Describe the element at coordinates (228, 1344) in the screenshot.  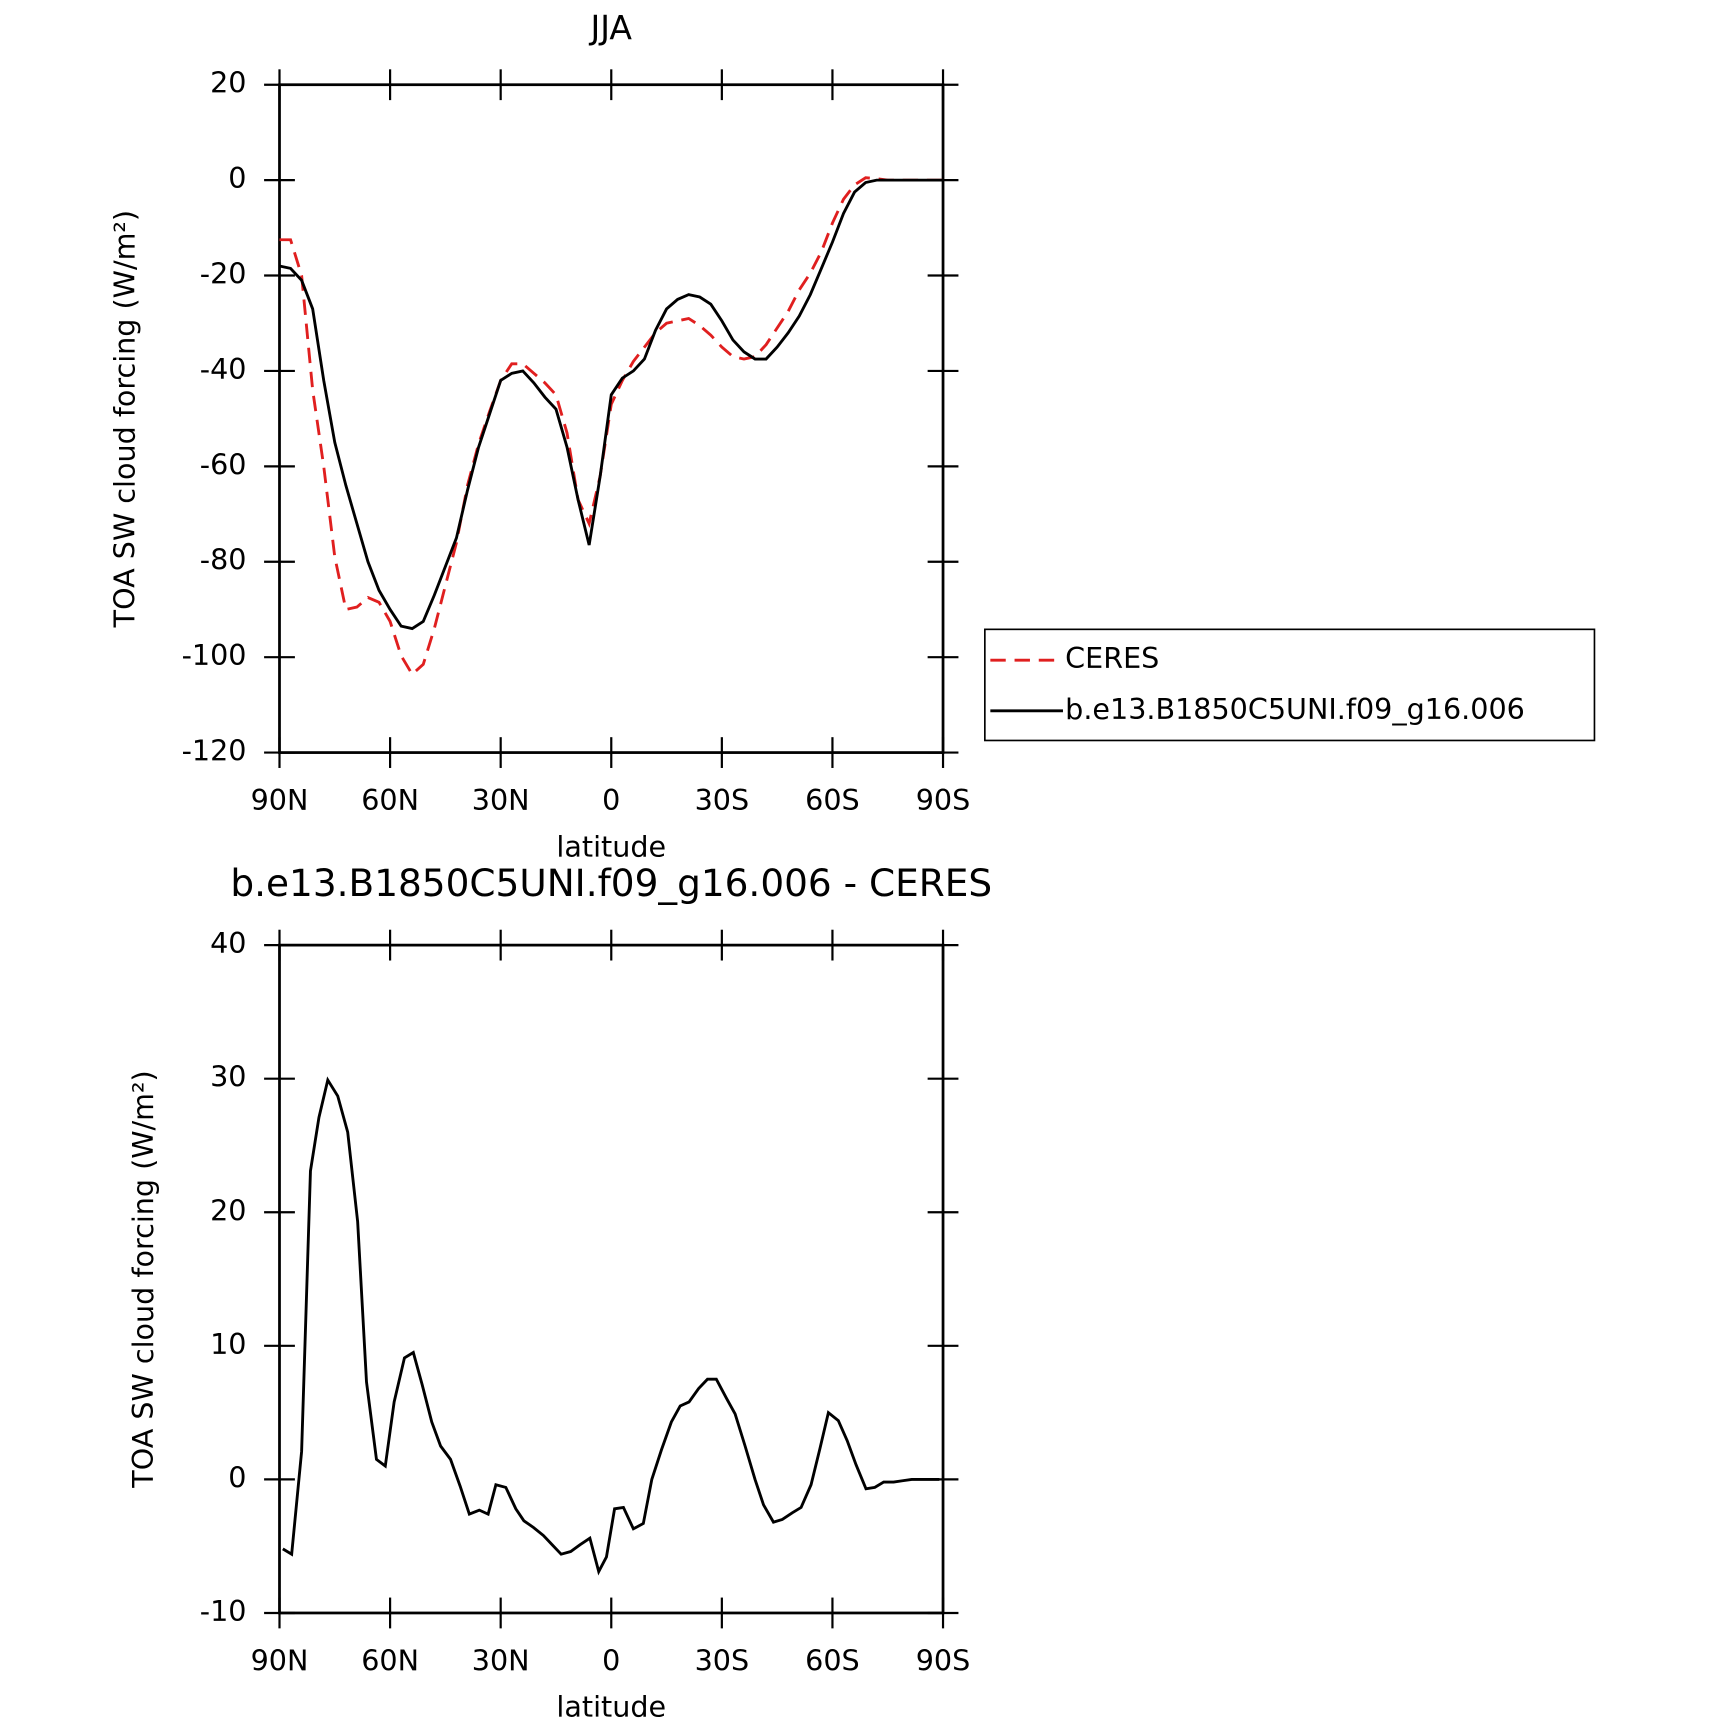
I see `y-tick-label: 10` at that location.